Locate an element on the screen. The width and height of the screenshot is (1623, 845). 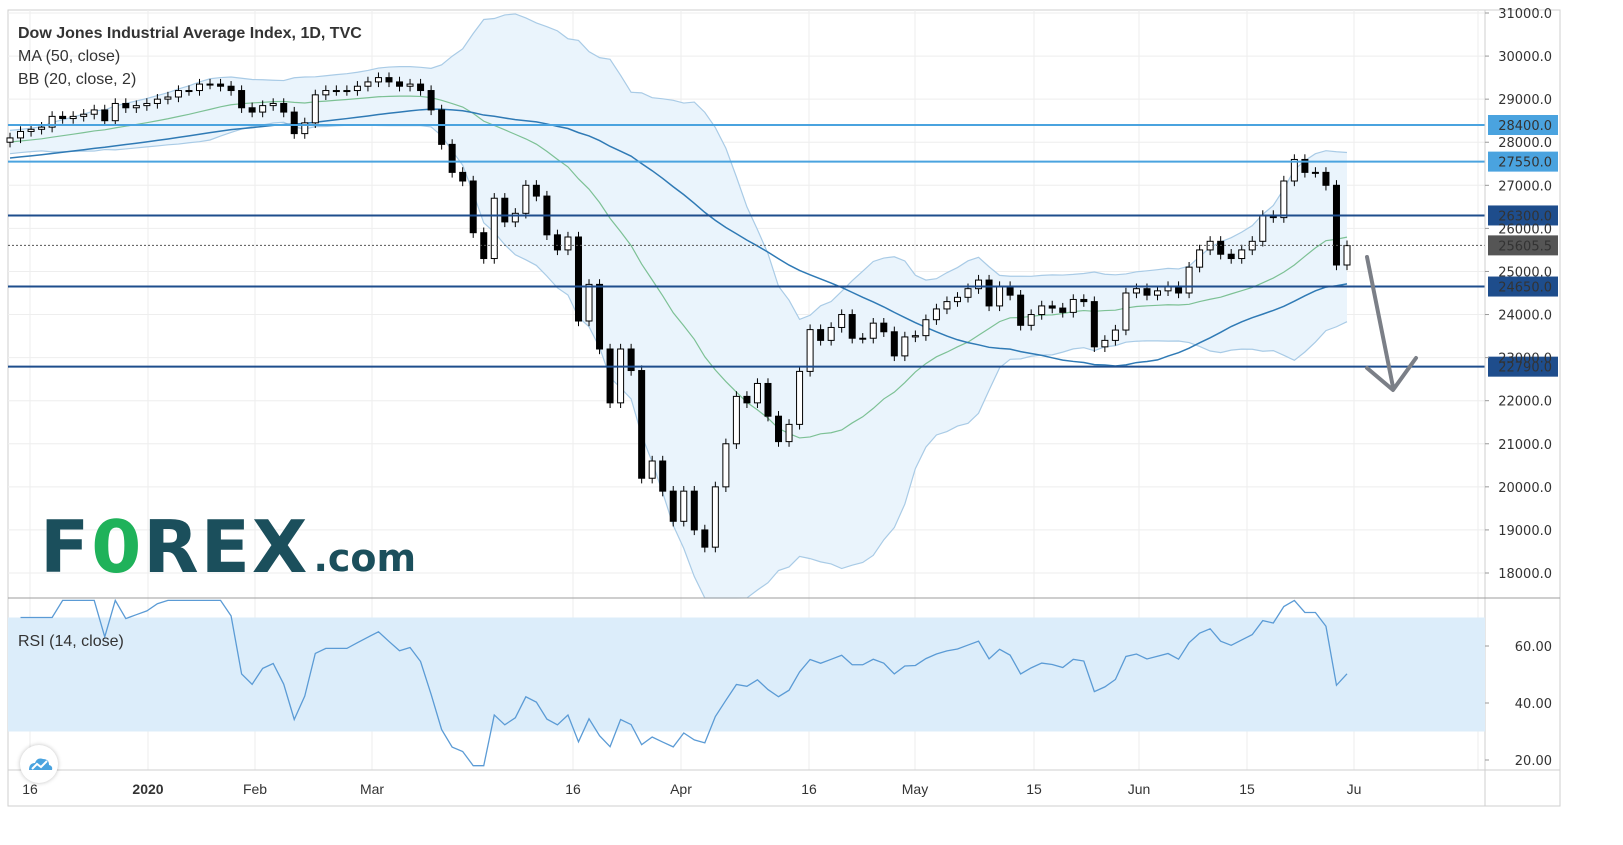
price-tick-label: 23000.0 is located at coordinates (1525, 359).